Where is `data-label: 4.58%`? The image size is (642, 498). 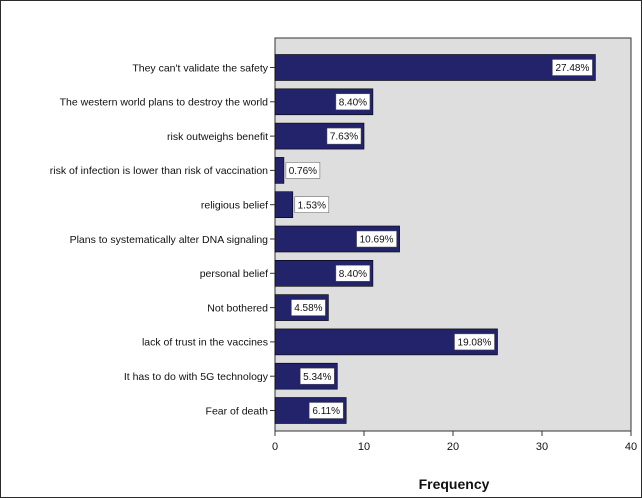 data-label: 4.58% is located at coordinates (308, 308).